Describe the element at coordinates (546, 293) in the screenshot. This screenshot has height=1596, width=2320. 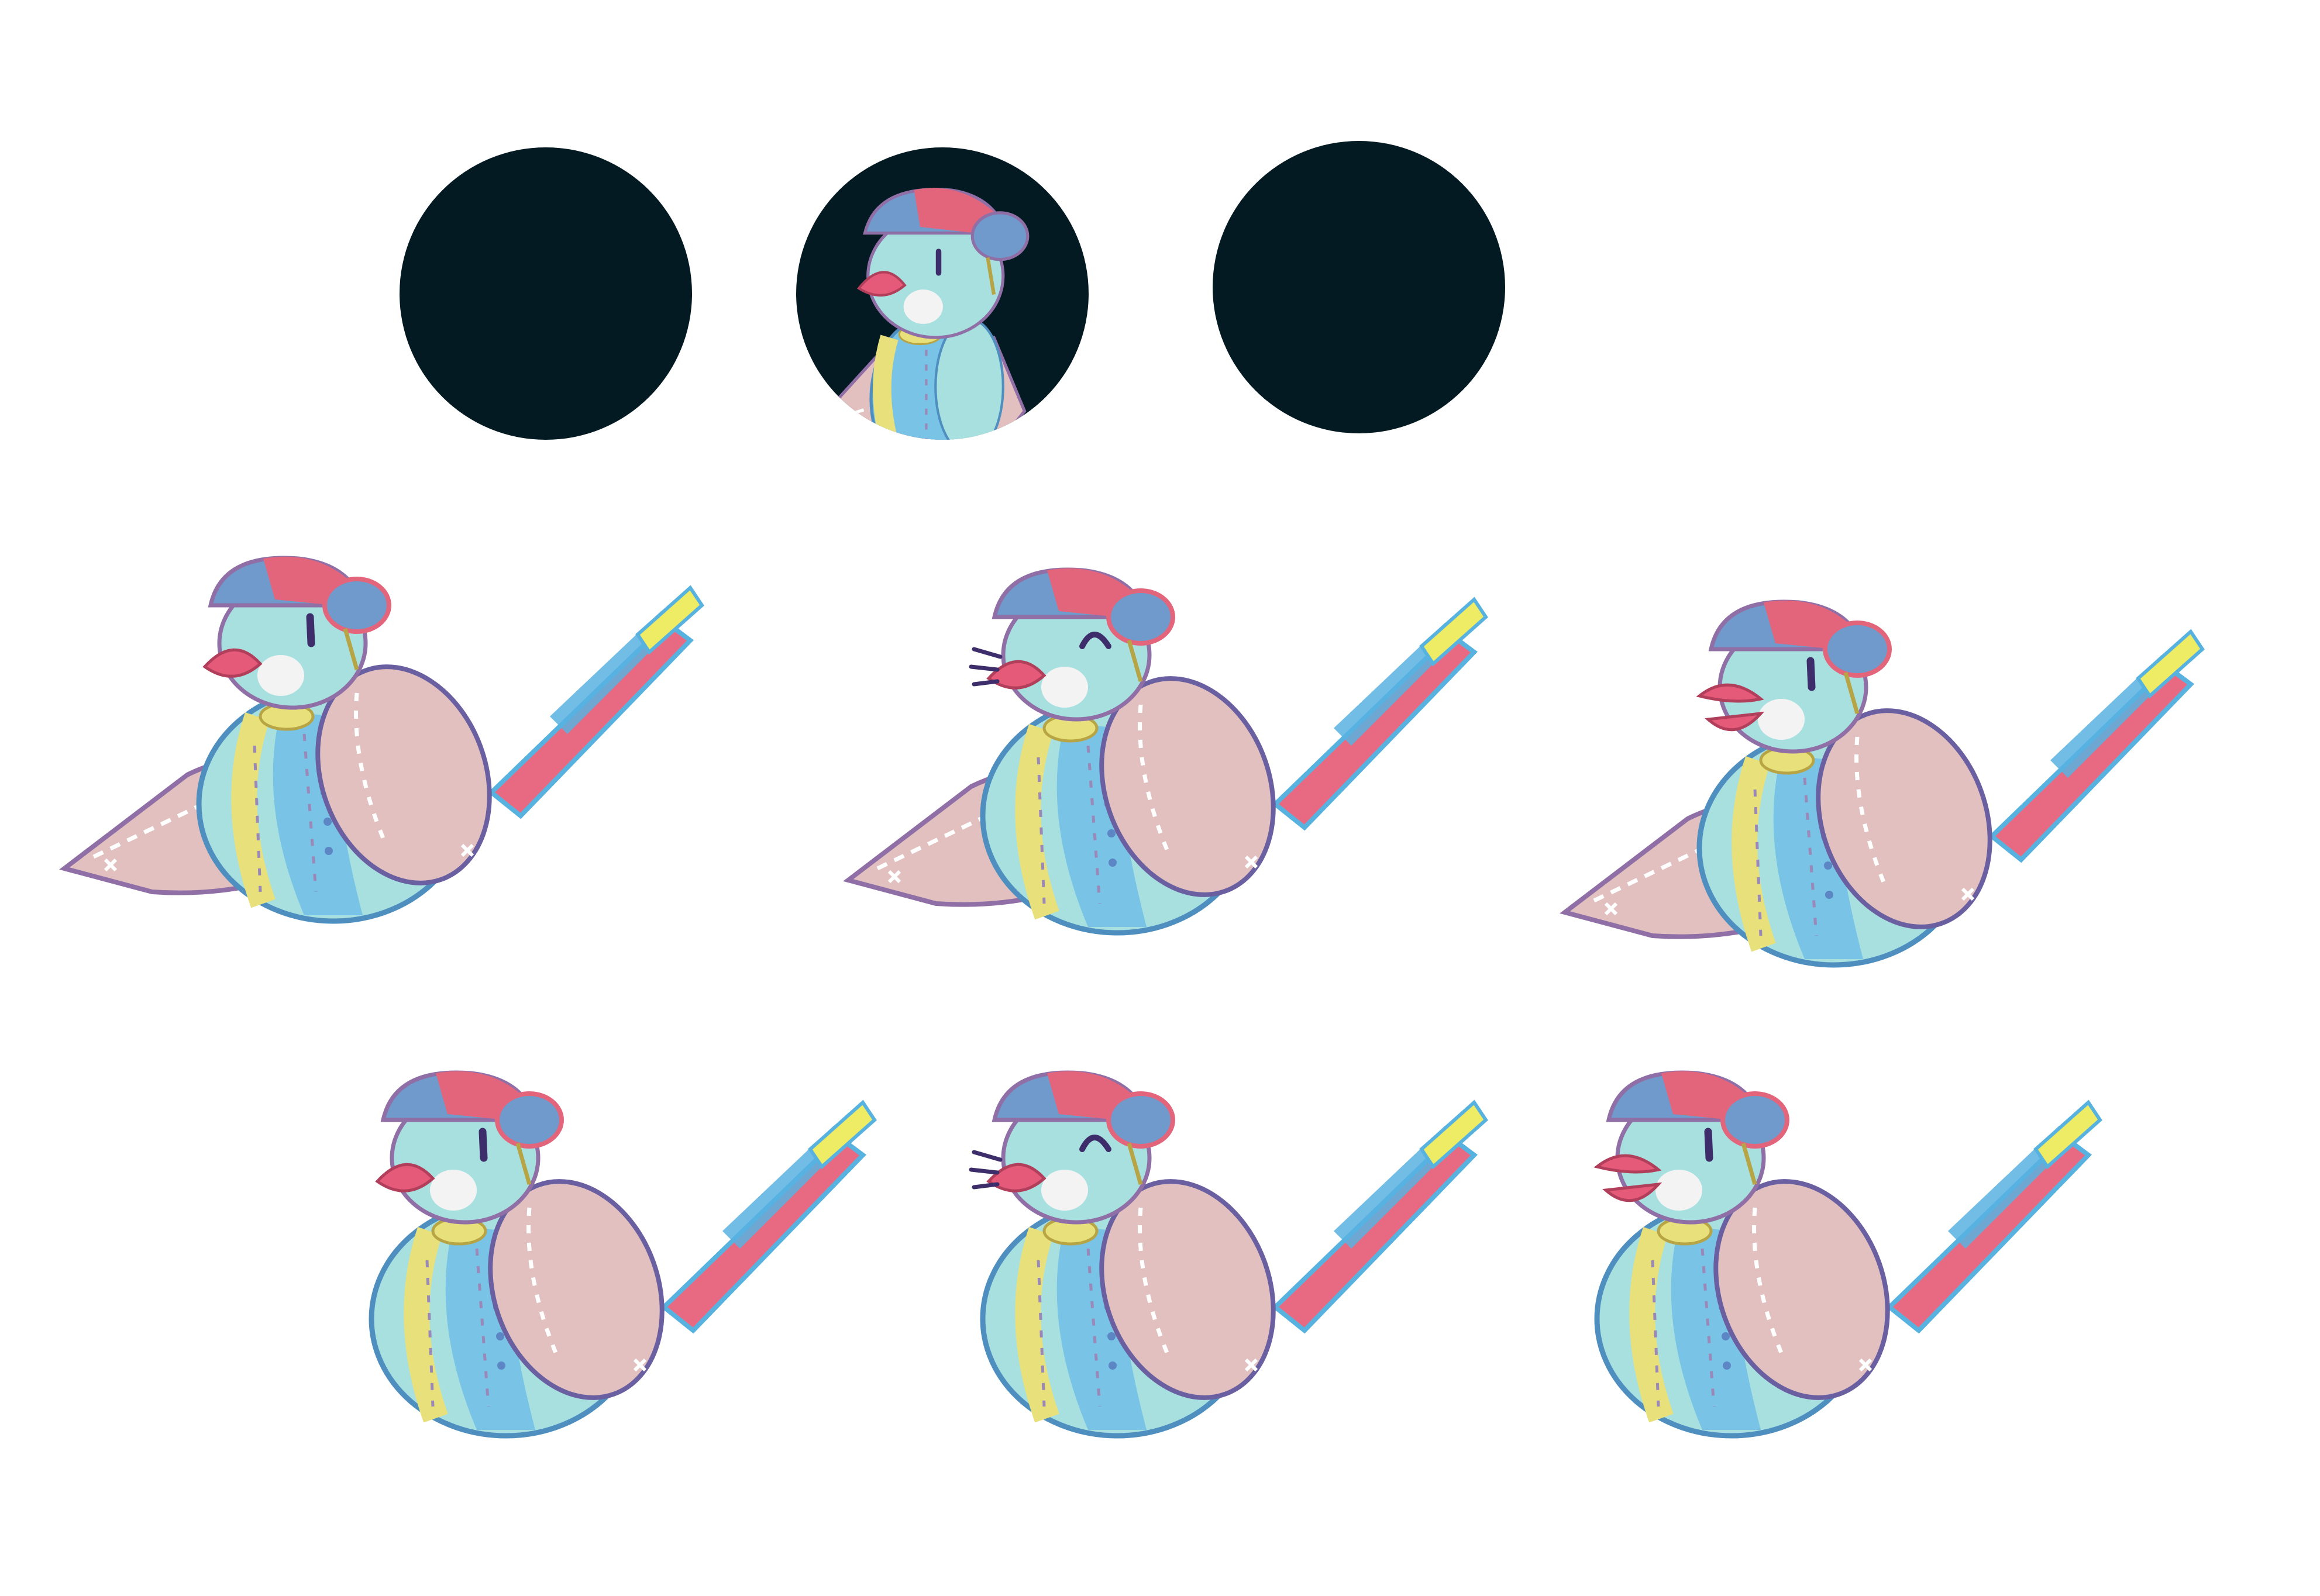
I see `portrait-slot-empty-left` at that location.